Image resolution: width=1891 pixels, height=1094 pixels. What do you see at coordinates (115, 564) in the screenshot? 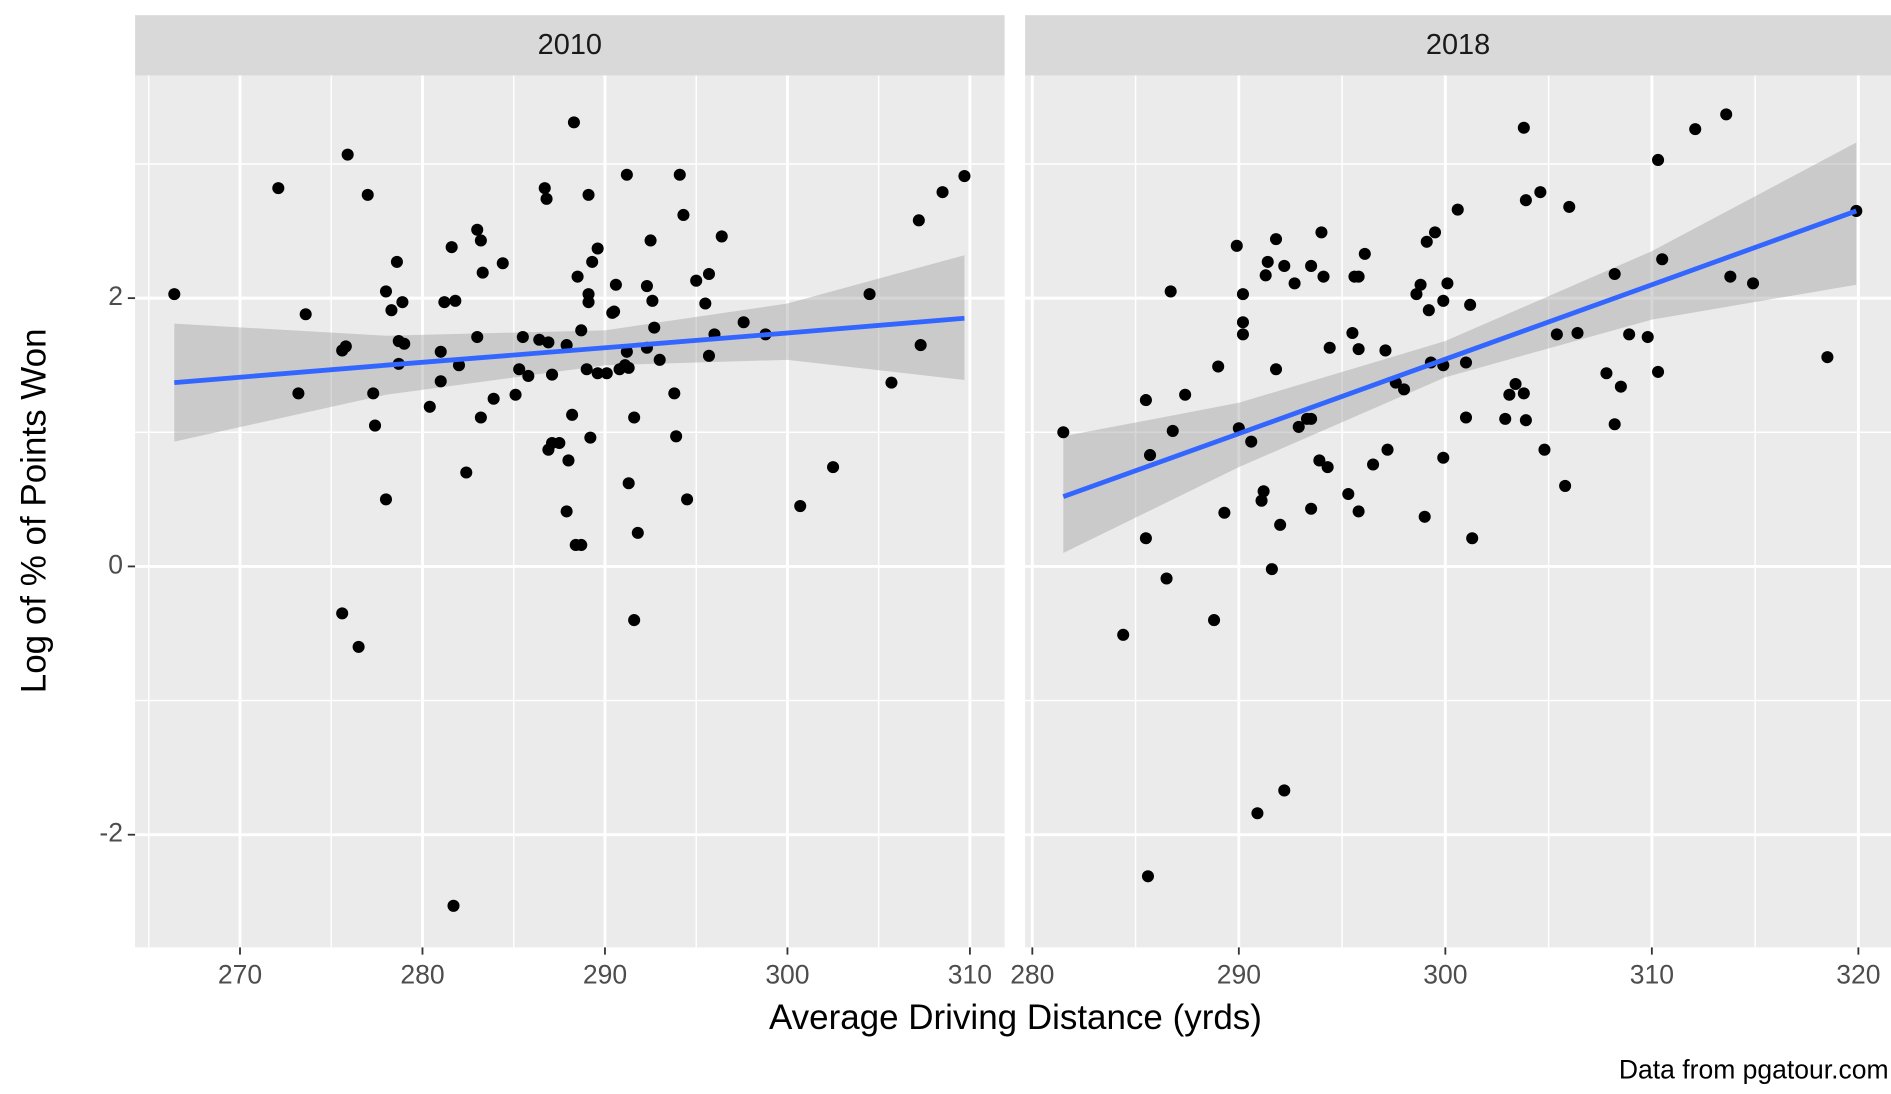
I see `y-tick-label: 0` at bounding box center [115, 564].